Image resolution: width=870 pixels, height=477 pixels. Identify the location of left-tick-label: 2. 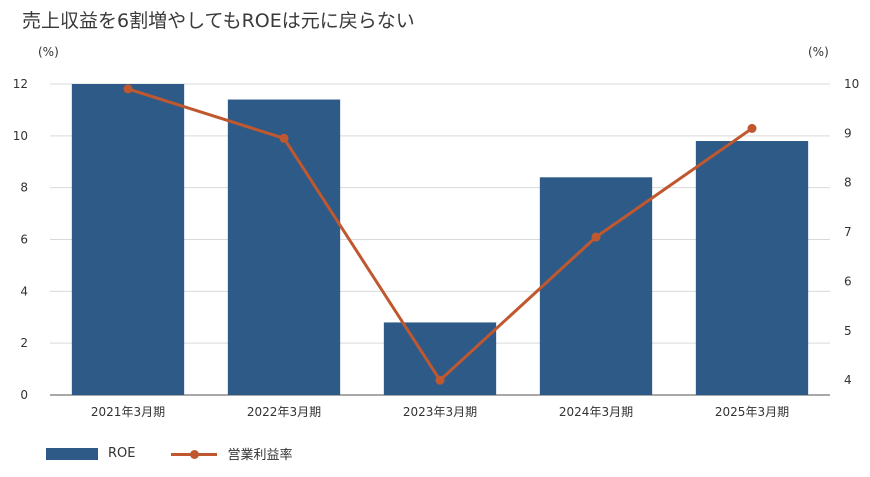
(24, 343).